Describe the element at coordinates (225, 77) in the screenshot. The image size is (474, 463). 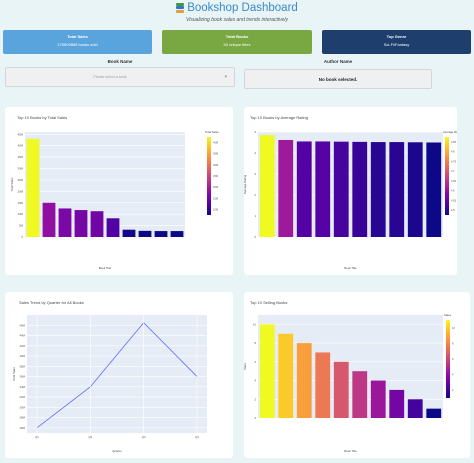
I see `chevron-down-icon: ▾` at that location.